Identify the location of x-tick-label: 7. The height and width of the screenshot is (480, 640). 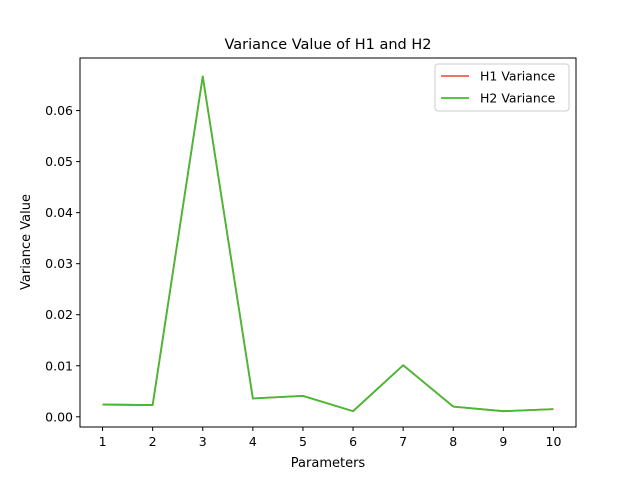
(403, 441).